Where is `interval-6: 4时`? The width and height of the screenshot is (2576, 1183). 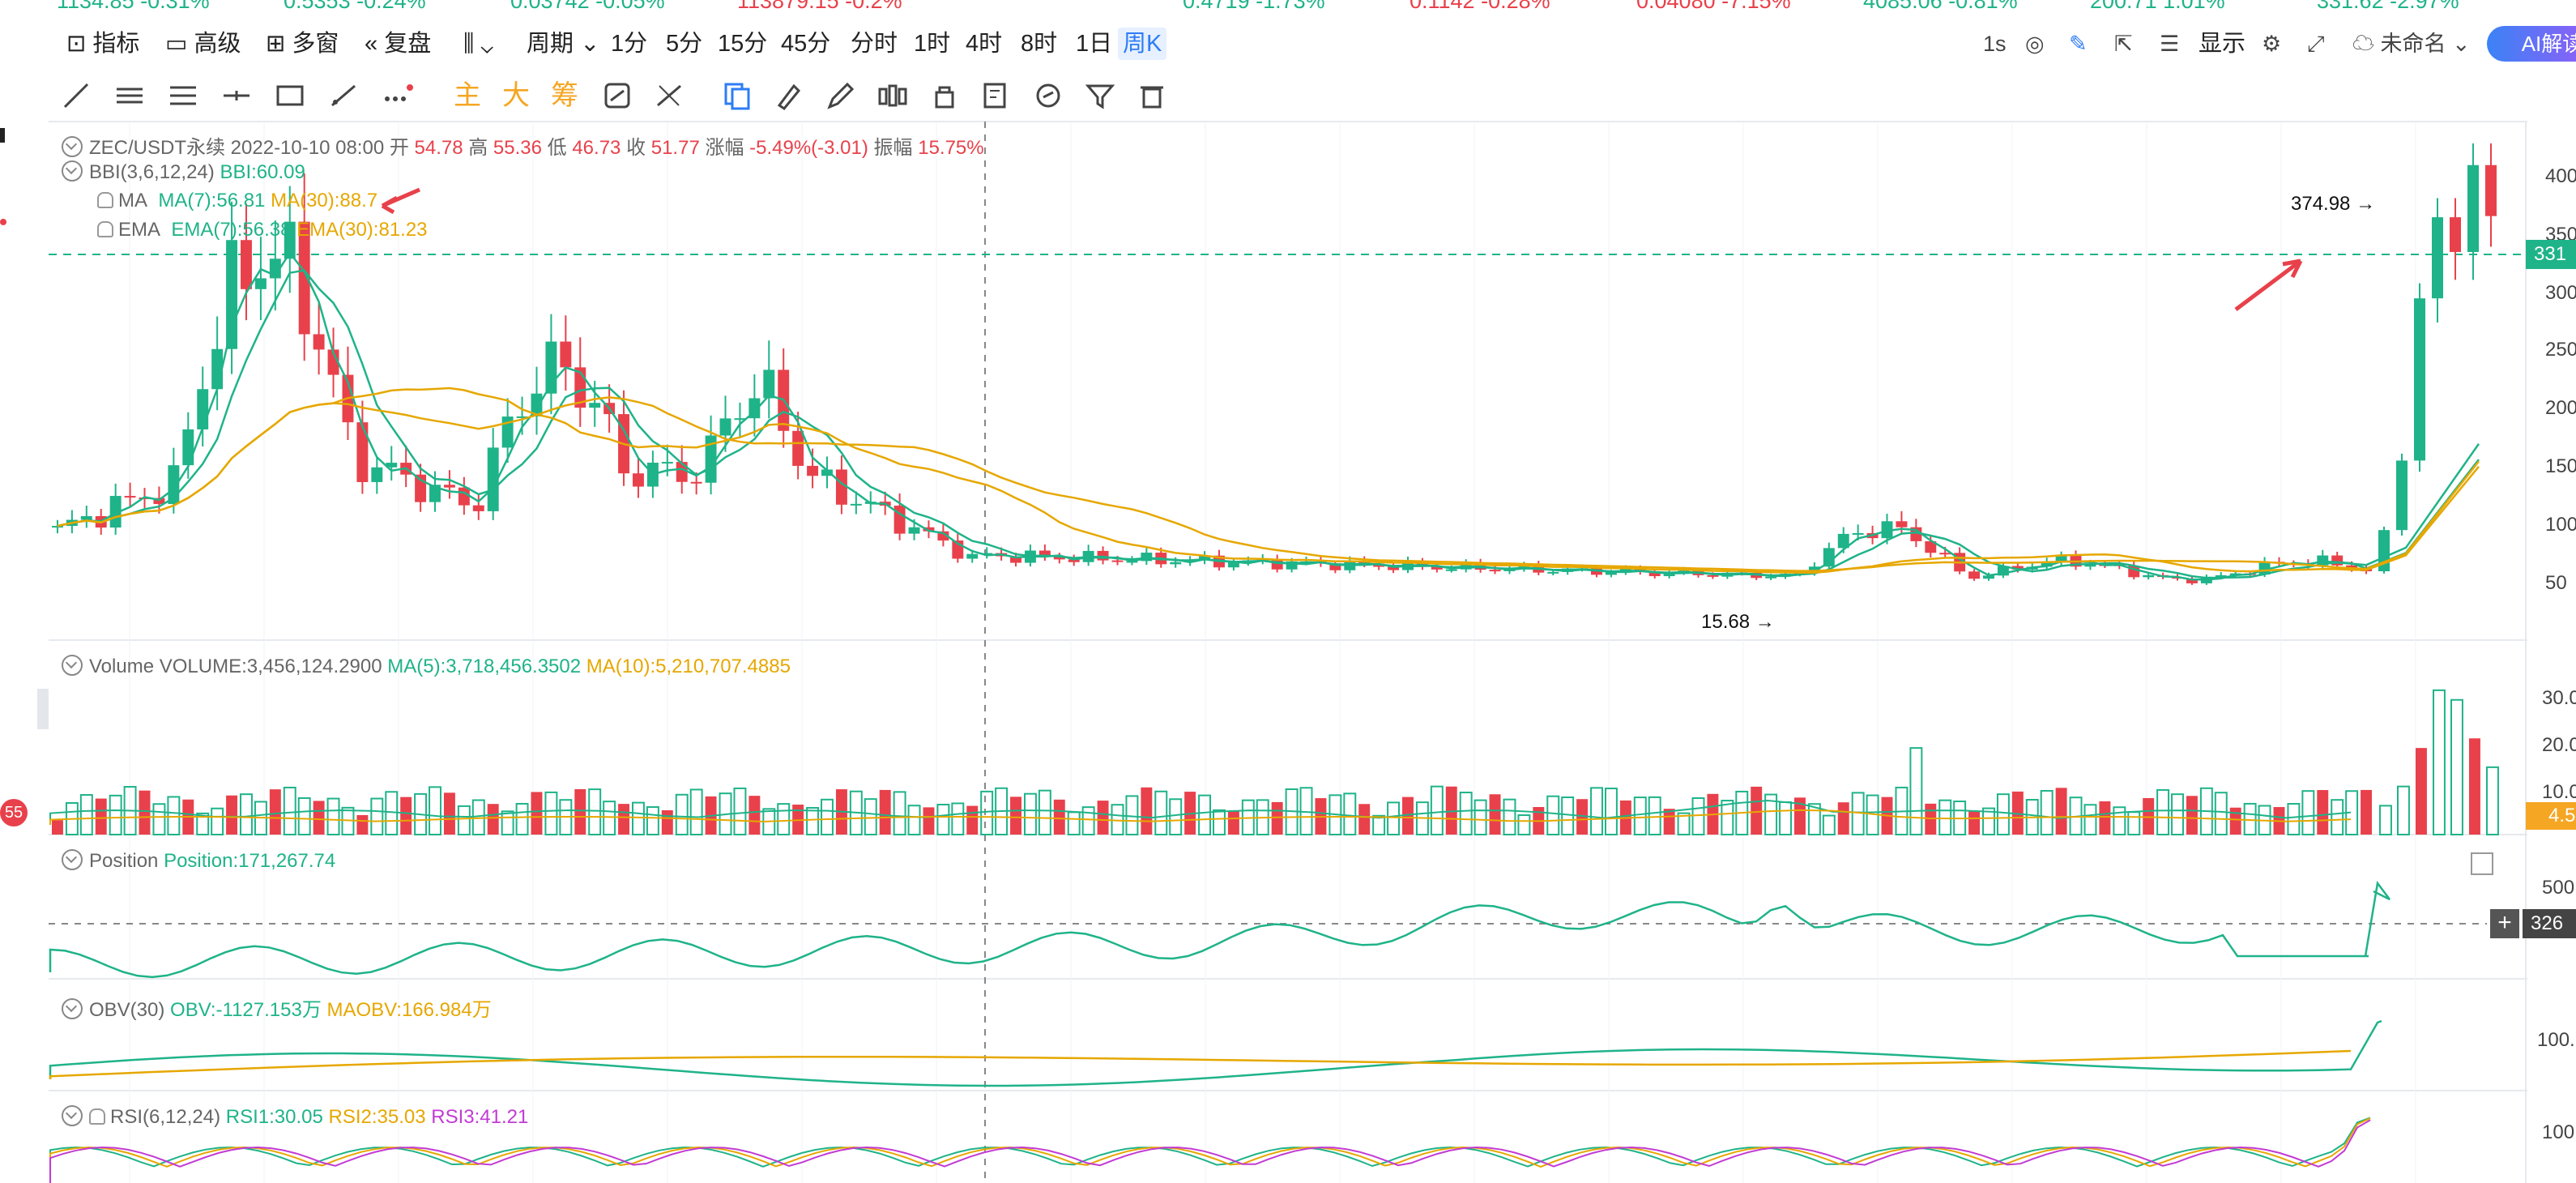
interval-6: 4时 is located at coordinates (985, 44).